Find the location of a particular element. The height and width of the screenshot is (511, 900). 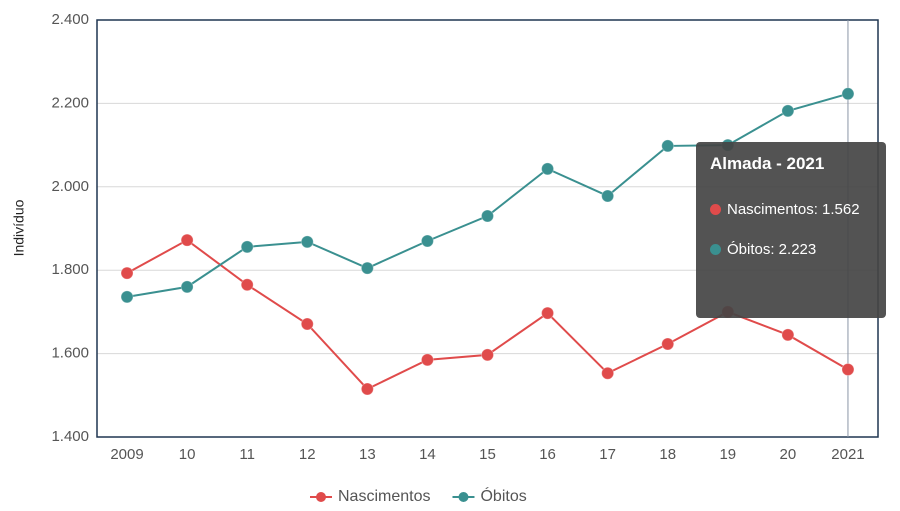

tooltip-text: Nascimentos: 1.562 is located at coordinates (793, 209).